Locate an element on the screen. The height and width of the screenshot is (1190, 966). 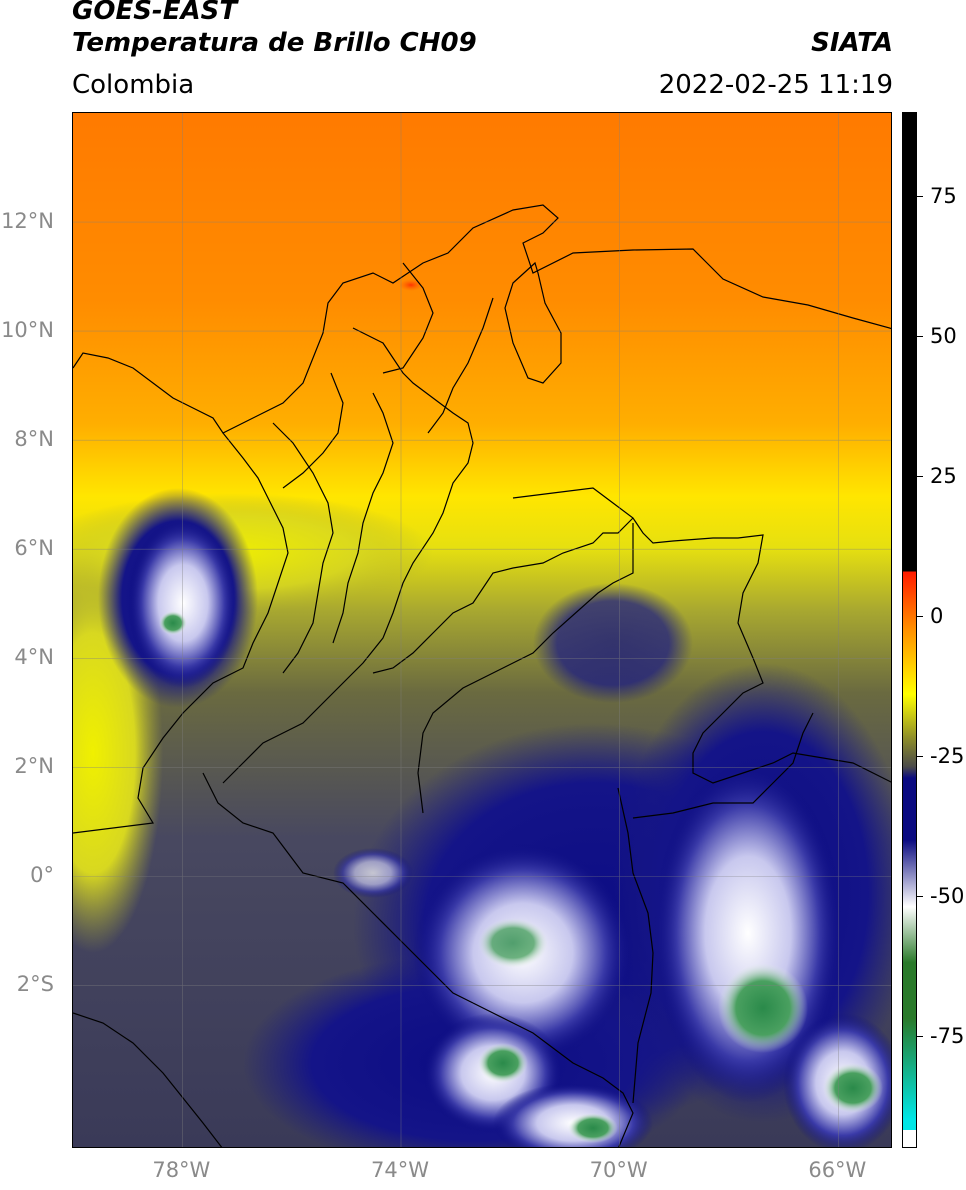
latitude-tick-label: 0° is located at coordinates (42, 875).